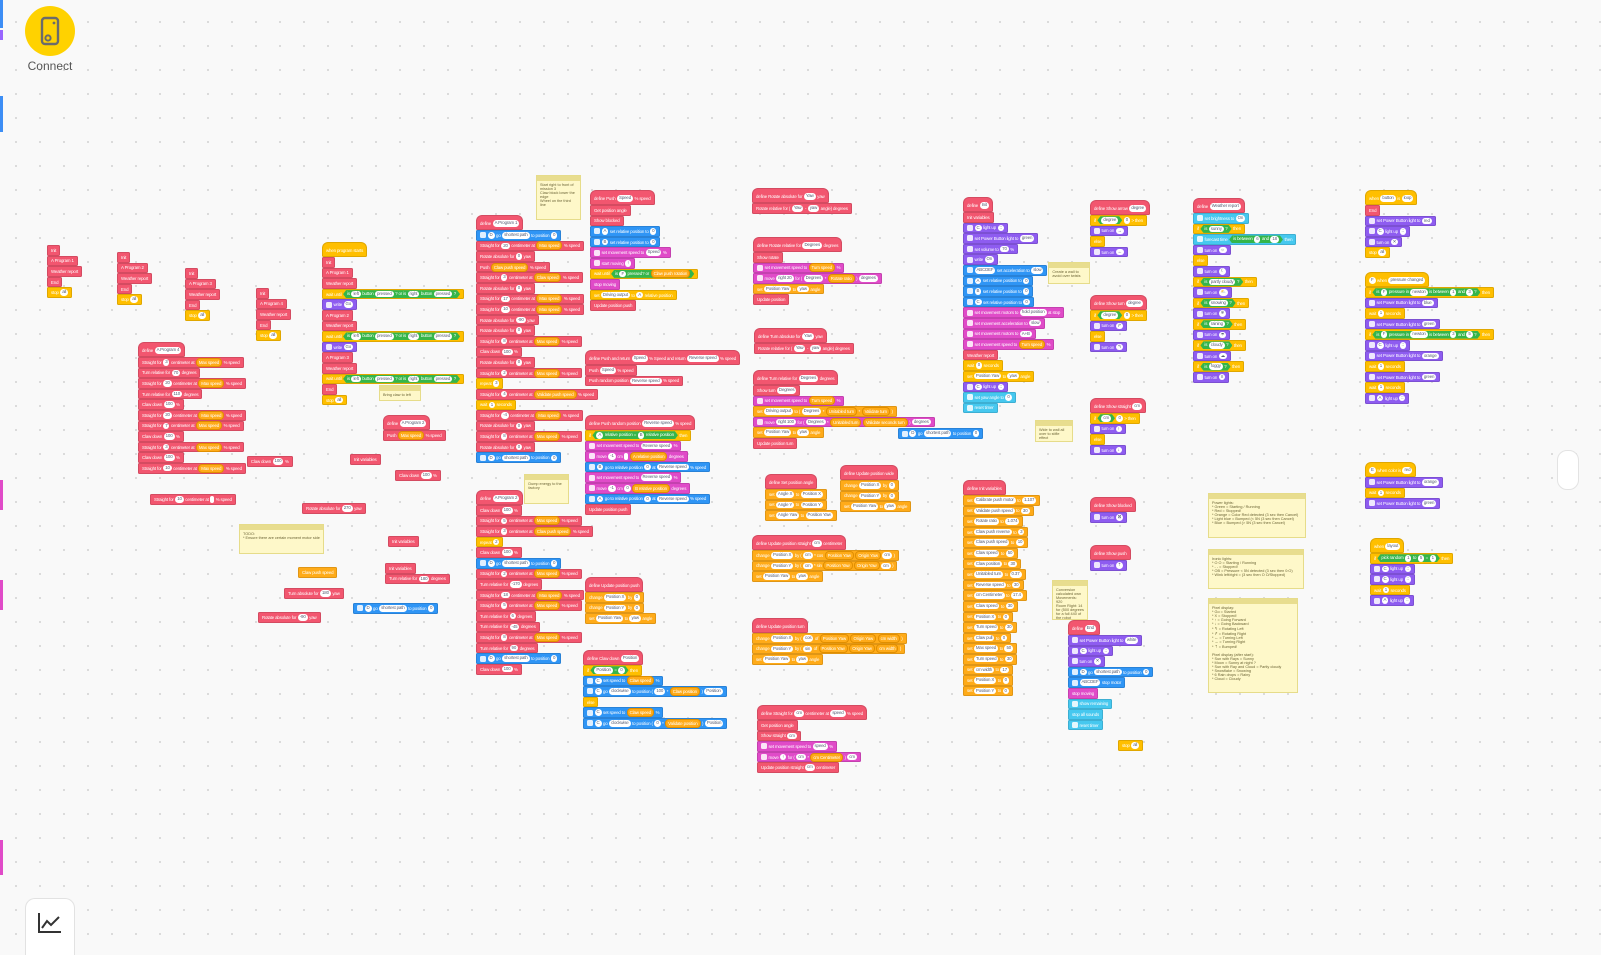 This screenshot has height=955, width=1601. What do you see at coordinates (1083, 651) in the screenshot?
I see `input-field: C` at bounding box center [1083, 651].